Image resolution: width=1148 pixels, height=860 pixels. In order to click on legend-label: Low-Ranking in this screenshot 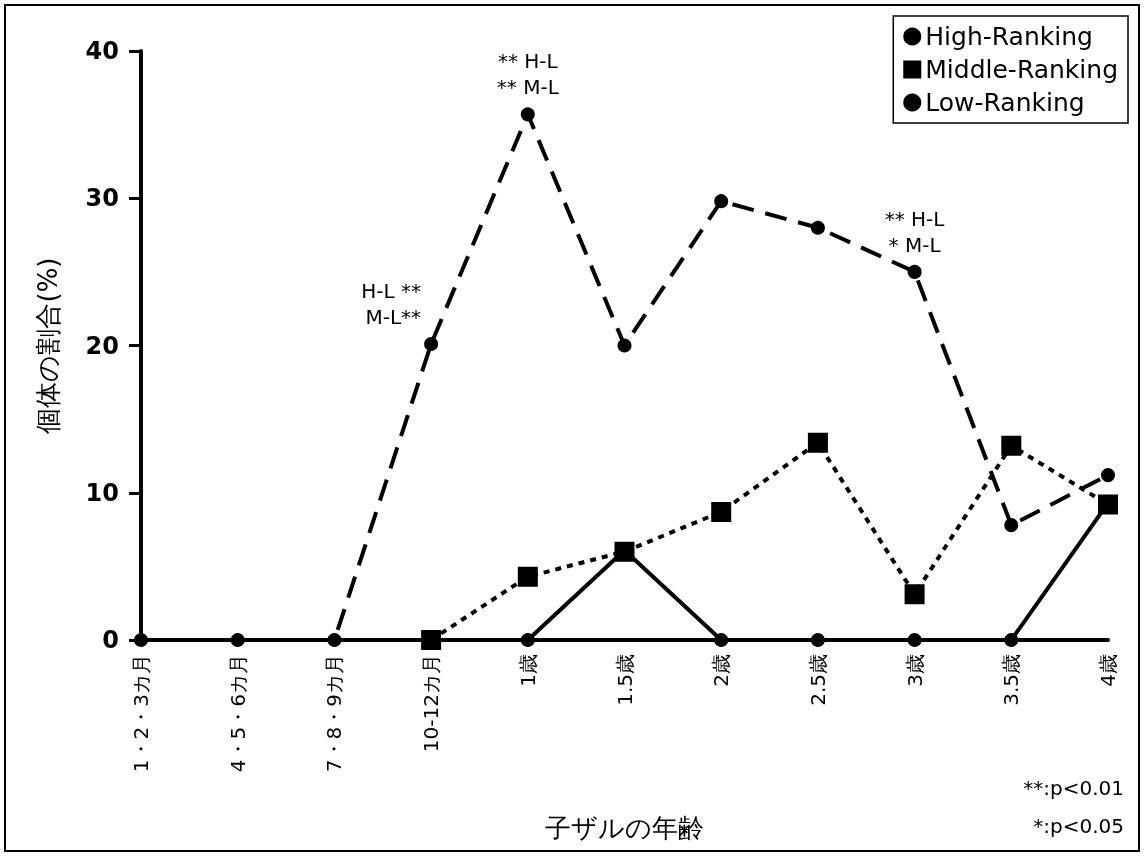, I will do `click(1005, 102)`.